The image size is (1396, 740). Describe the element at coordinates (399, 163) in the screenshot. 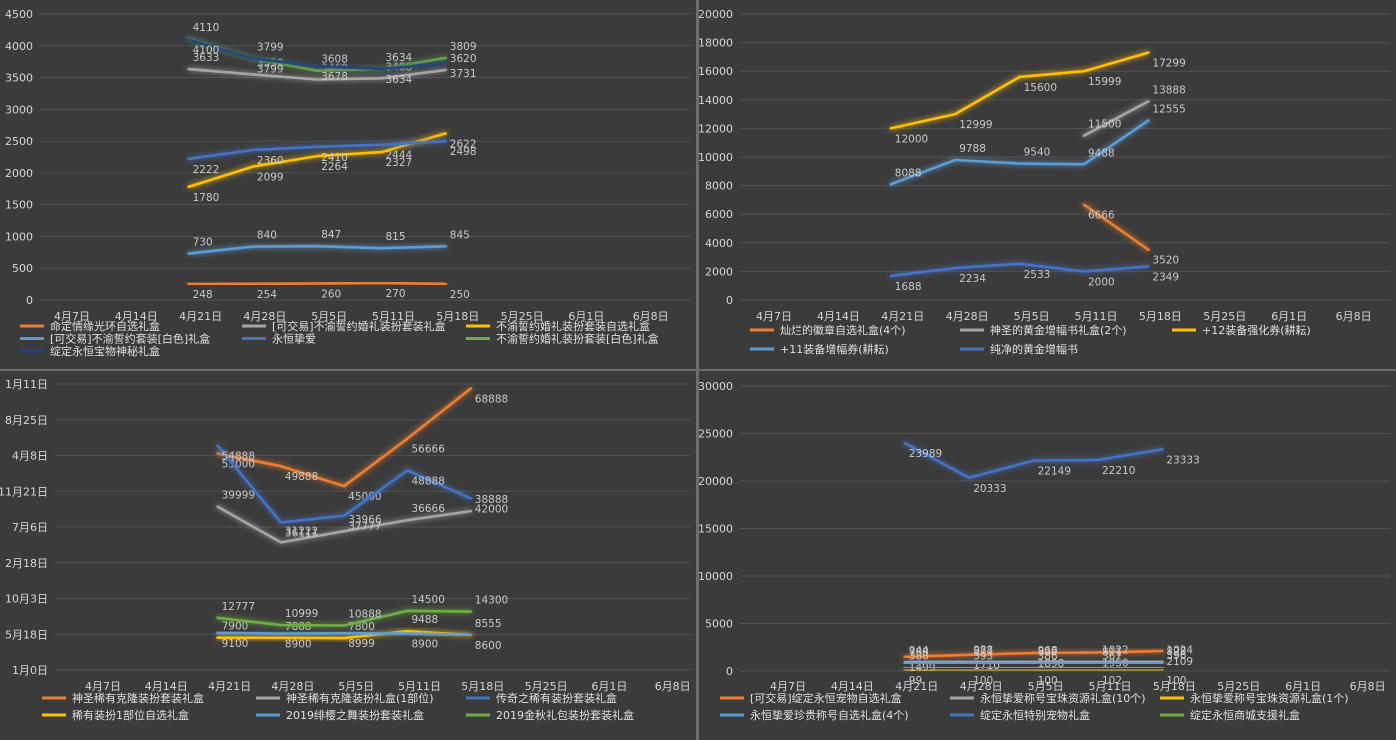

I see `data-label: 2327` at that location.